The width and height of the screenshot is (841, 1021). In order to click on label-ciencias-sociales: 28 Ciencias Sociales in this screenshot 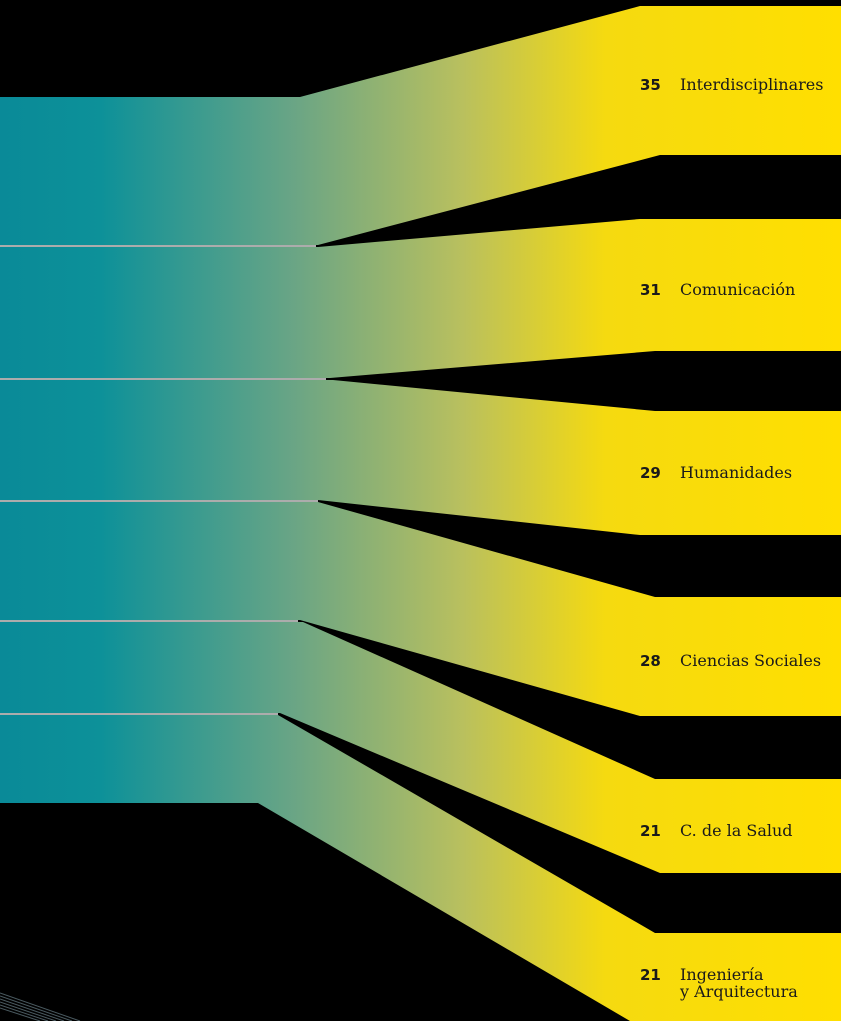, I will do `click(730, 660)`.